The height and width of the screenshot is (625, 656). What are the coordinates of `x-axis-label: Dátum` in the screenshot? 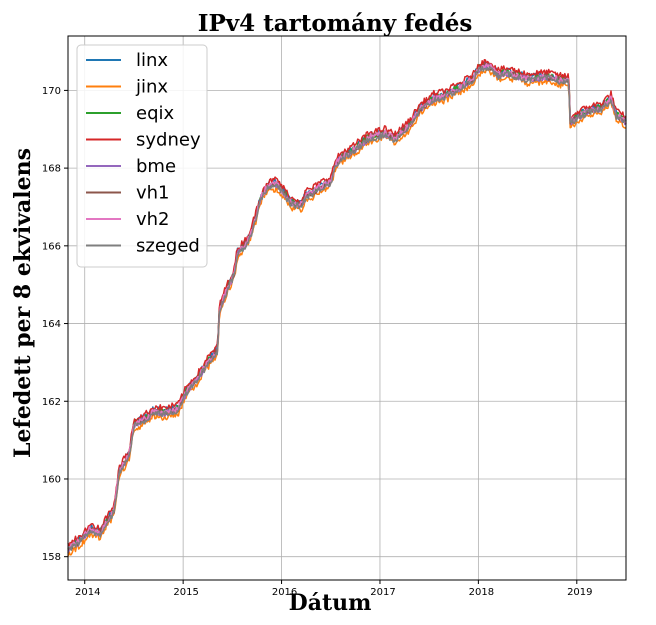 It's located at (330, 603).